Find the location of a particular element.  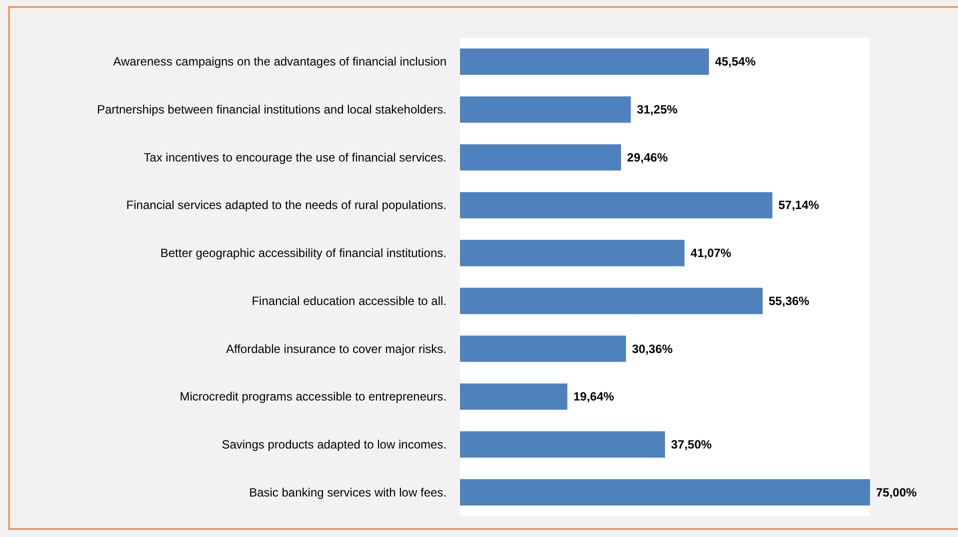

y-tick-label: Basic banking services with low fees. is located at coordinates (347, 492).